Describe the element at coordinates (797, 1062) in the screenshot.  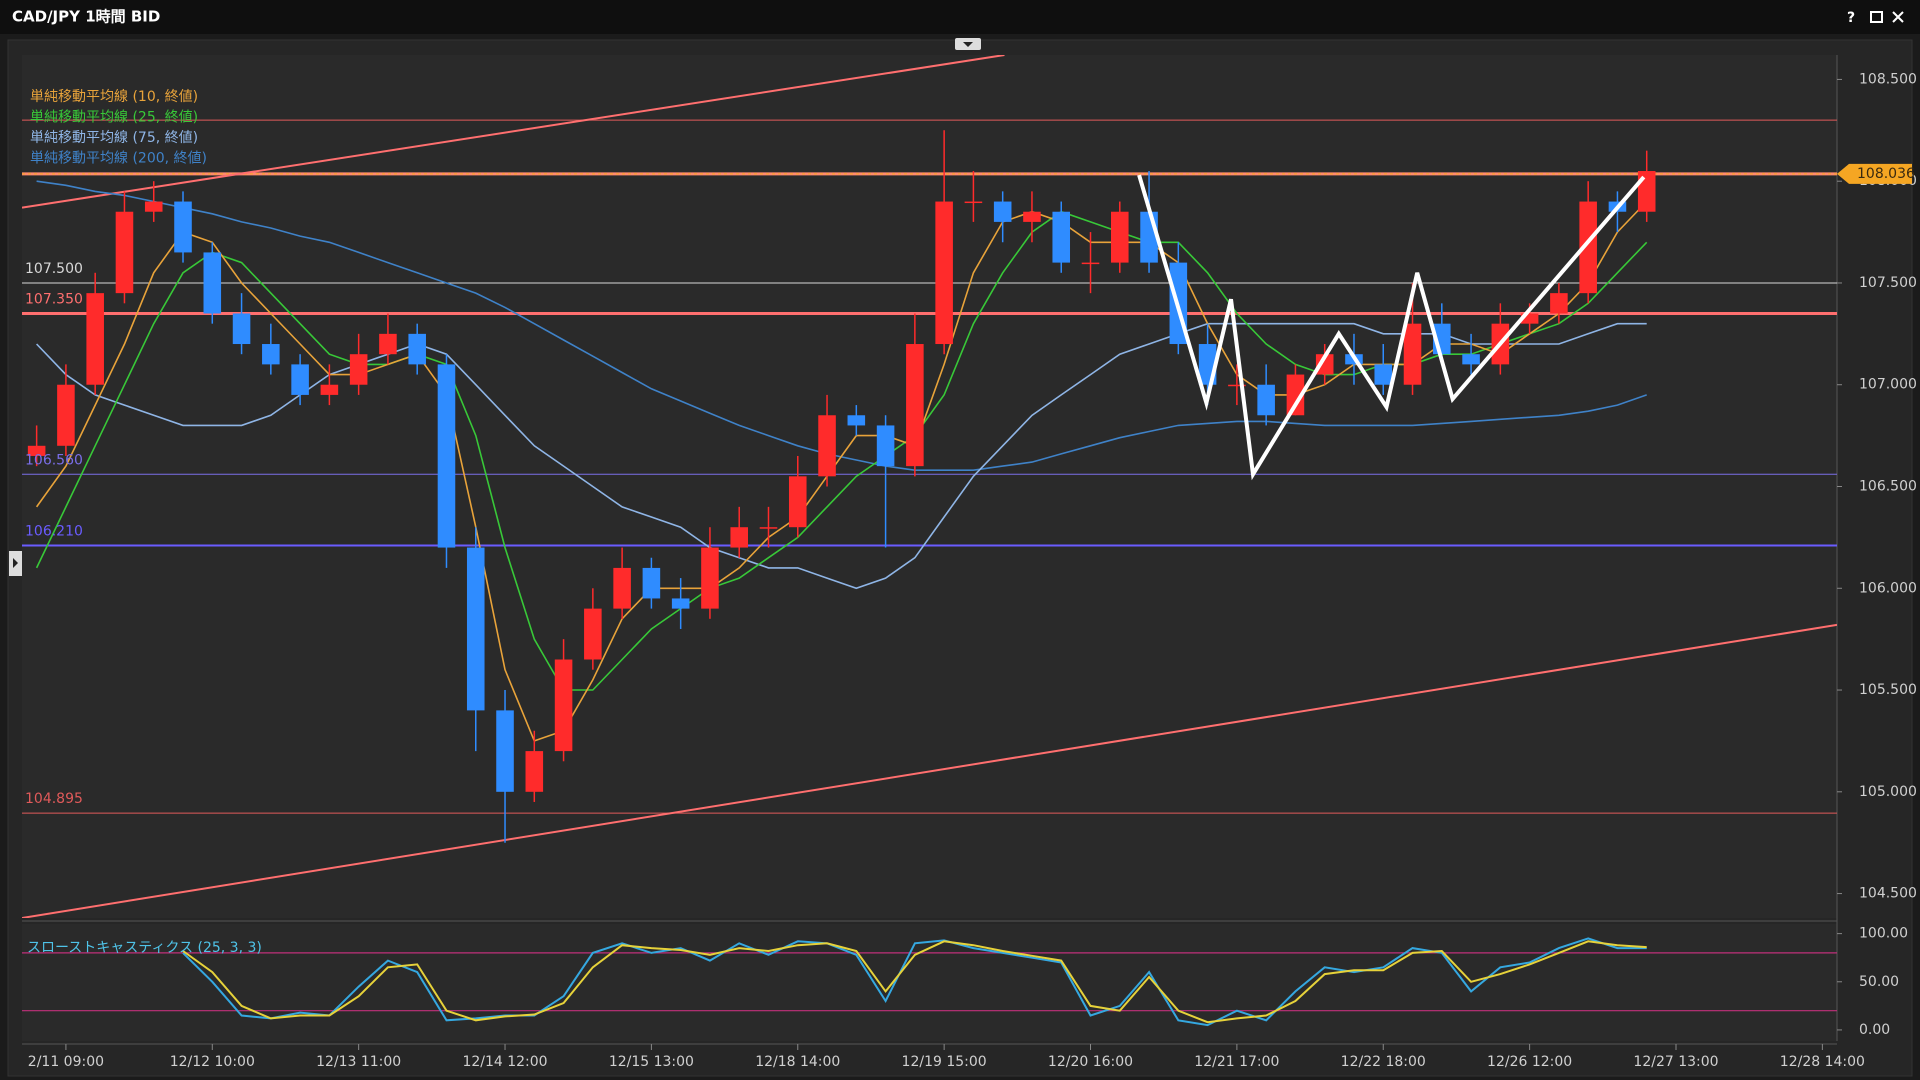
I see `x-tick-label: 12/18 14:00` at that location.